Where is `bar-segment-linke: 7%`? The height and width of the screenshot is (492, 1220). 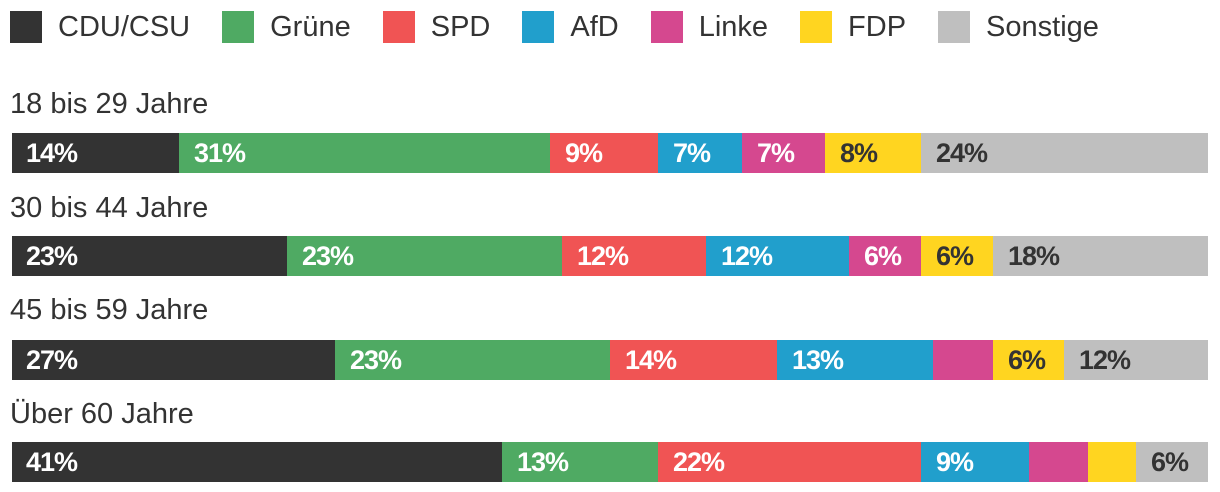 bar-segment-linke: 7% is located at coordinates (783, 153).